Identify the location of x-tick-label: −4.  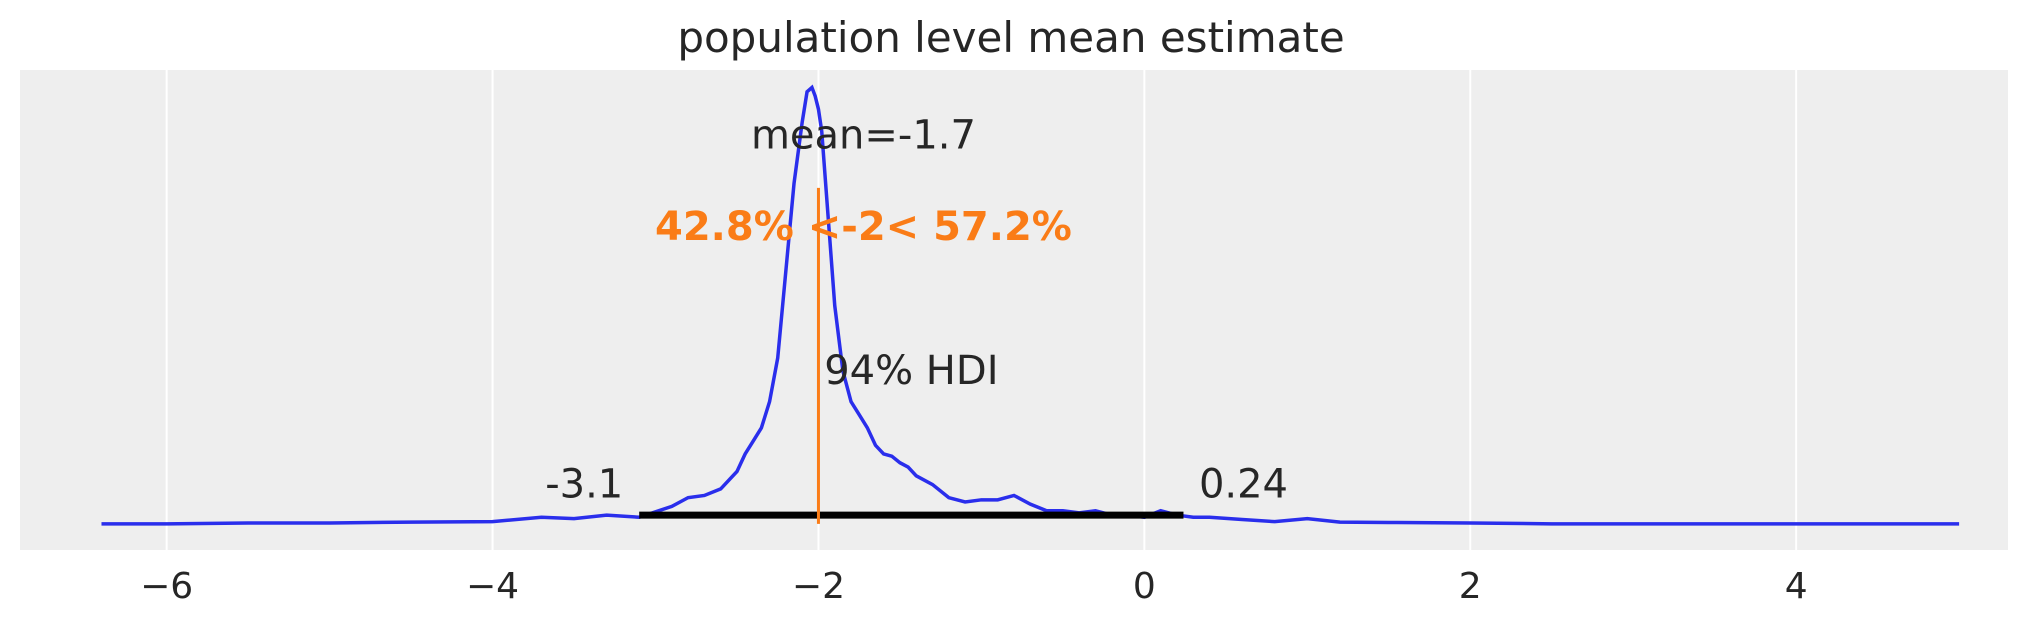
(492, 586).